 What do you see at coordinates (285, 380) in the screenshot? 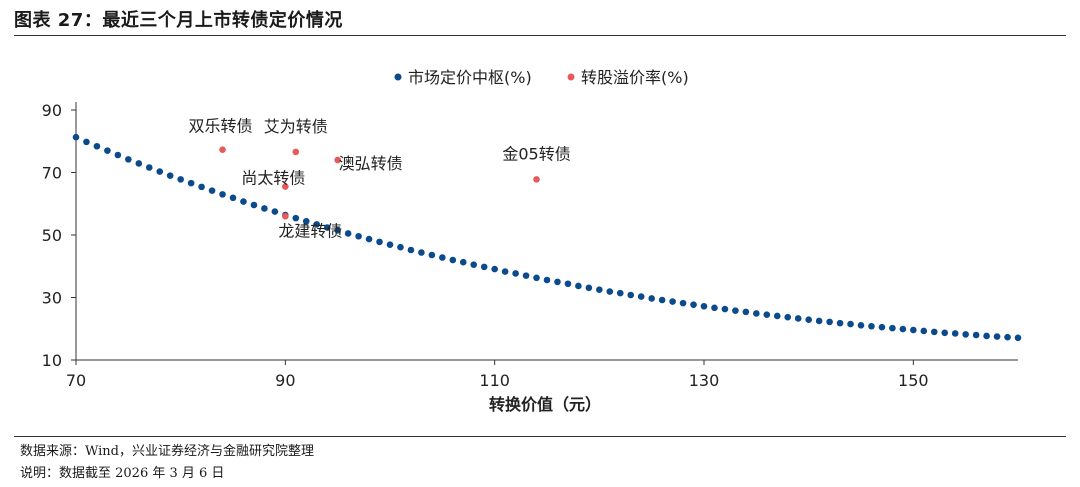
I see `x-tick-label: 90` at bounding box center [285, 380].